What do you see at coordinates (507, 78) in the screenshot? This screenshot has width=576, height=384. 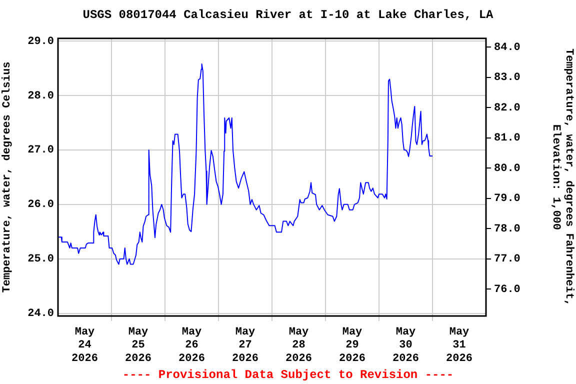 I see `y2-tick-label: 83.0` at bounding box center [507, 78].